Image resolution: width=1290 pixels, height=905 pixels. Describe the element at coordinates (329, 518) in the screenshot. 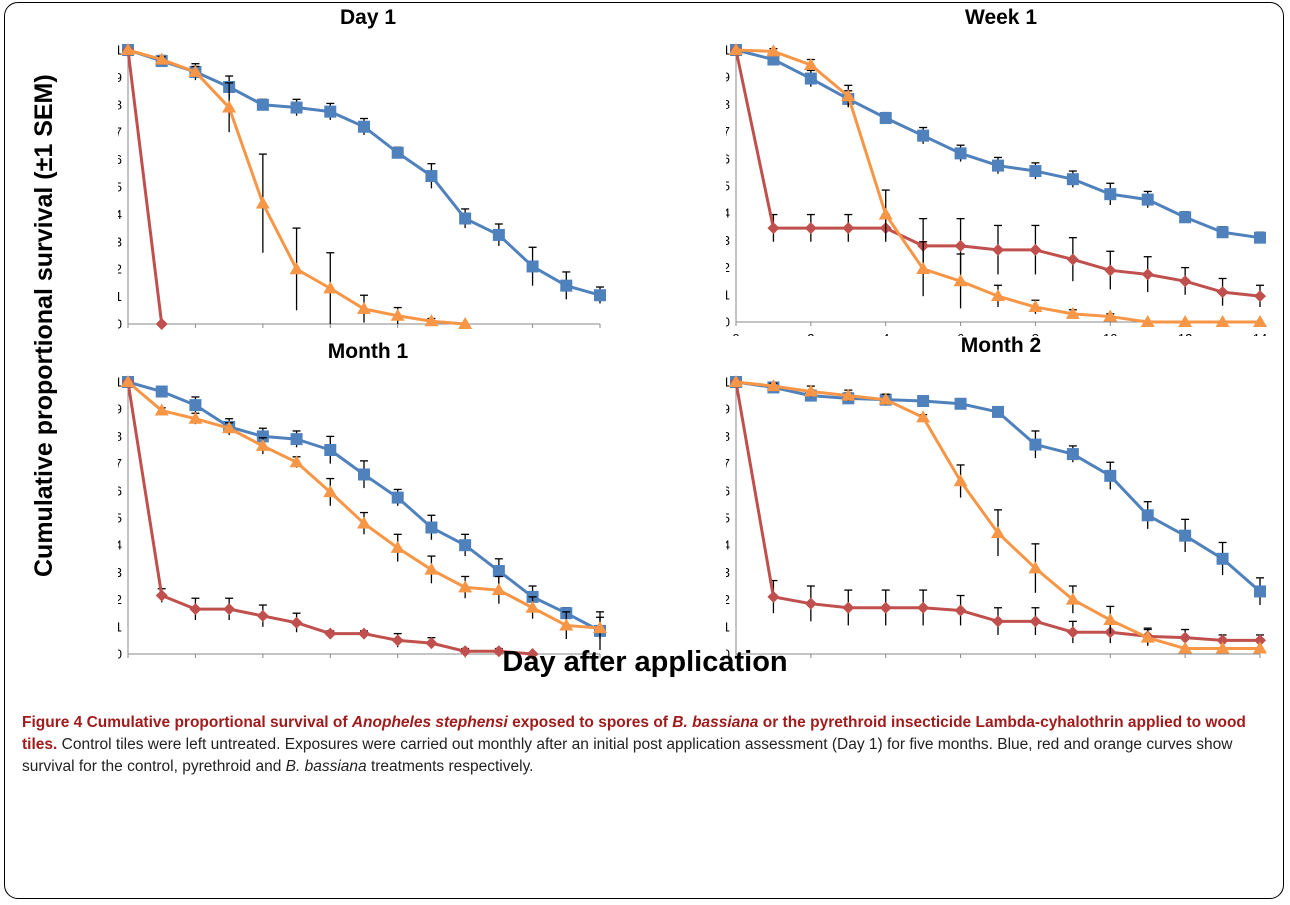

I see `series-line-pyrethroid` at that location.